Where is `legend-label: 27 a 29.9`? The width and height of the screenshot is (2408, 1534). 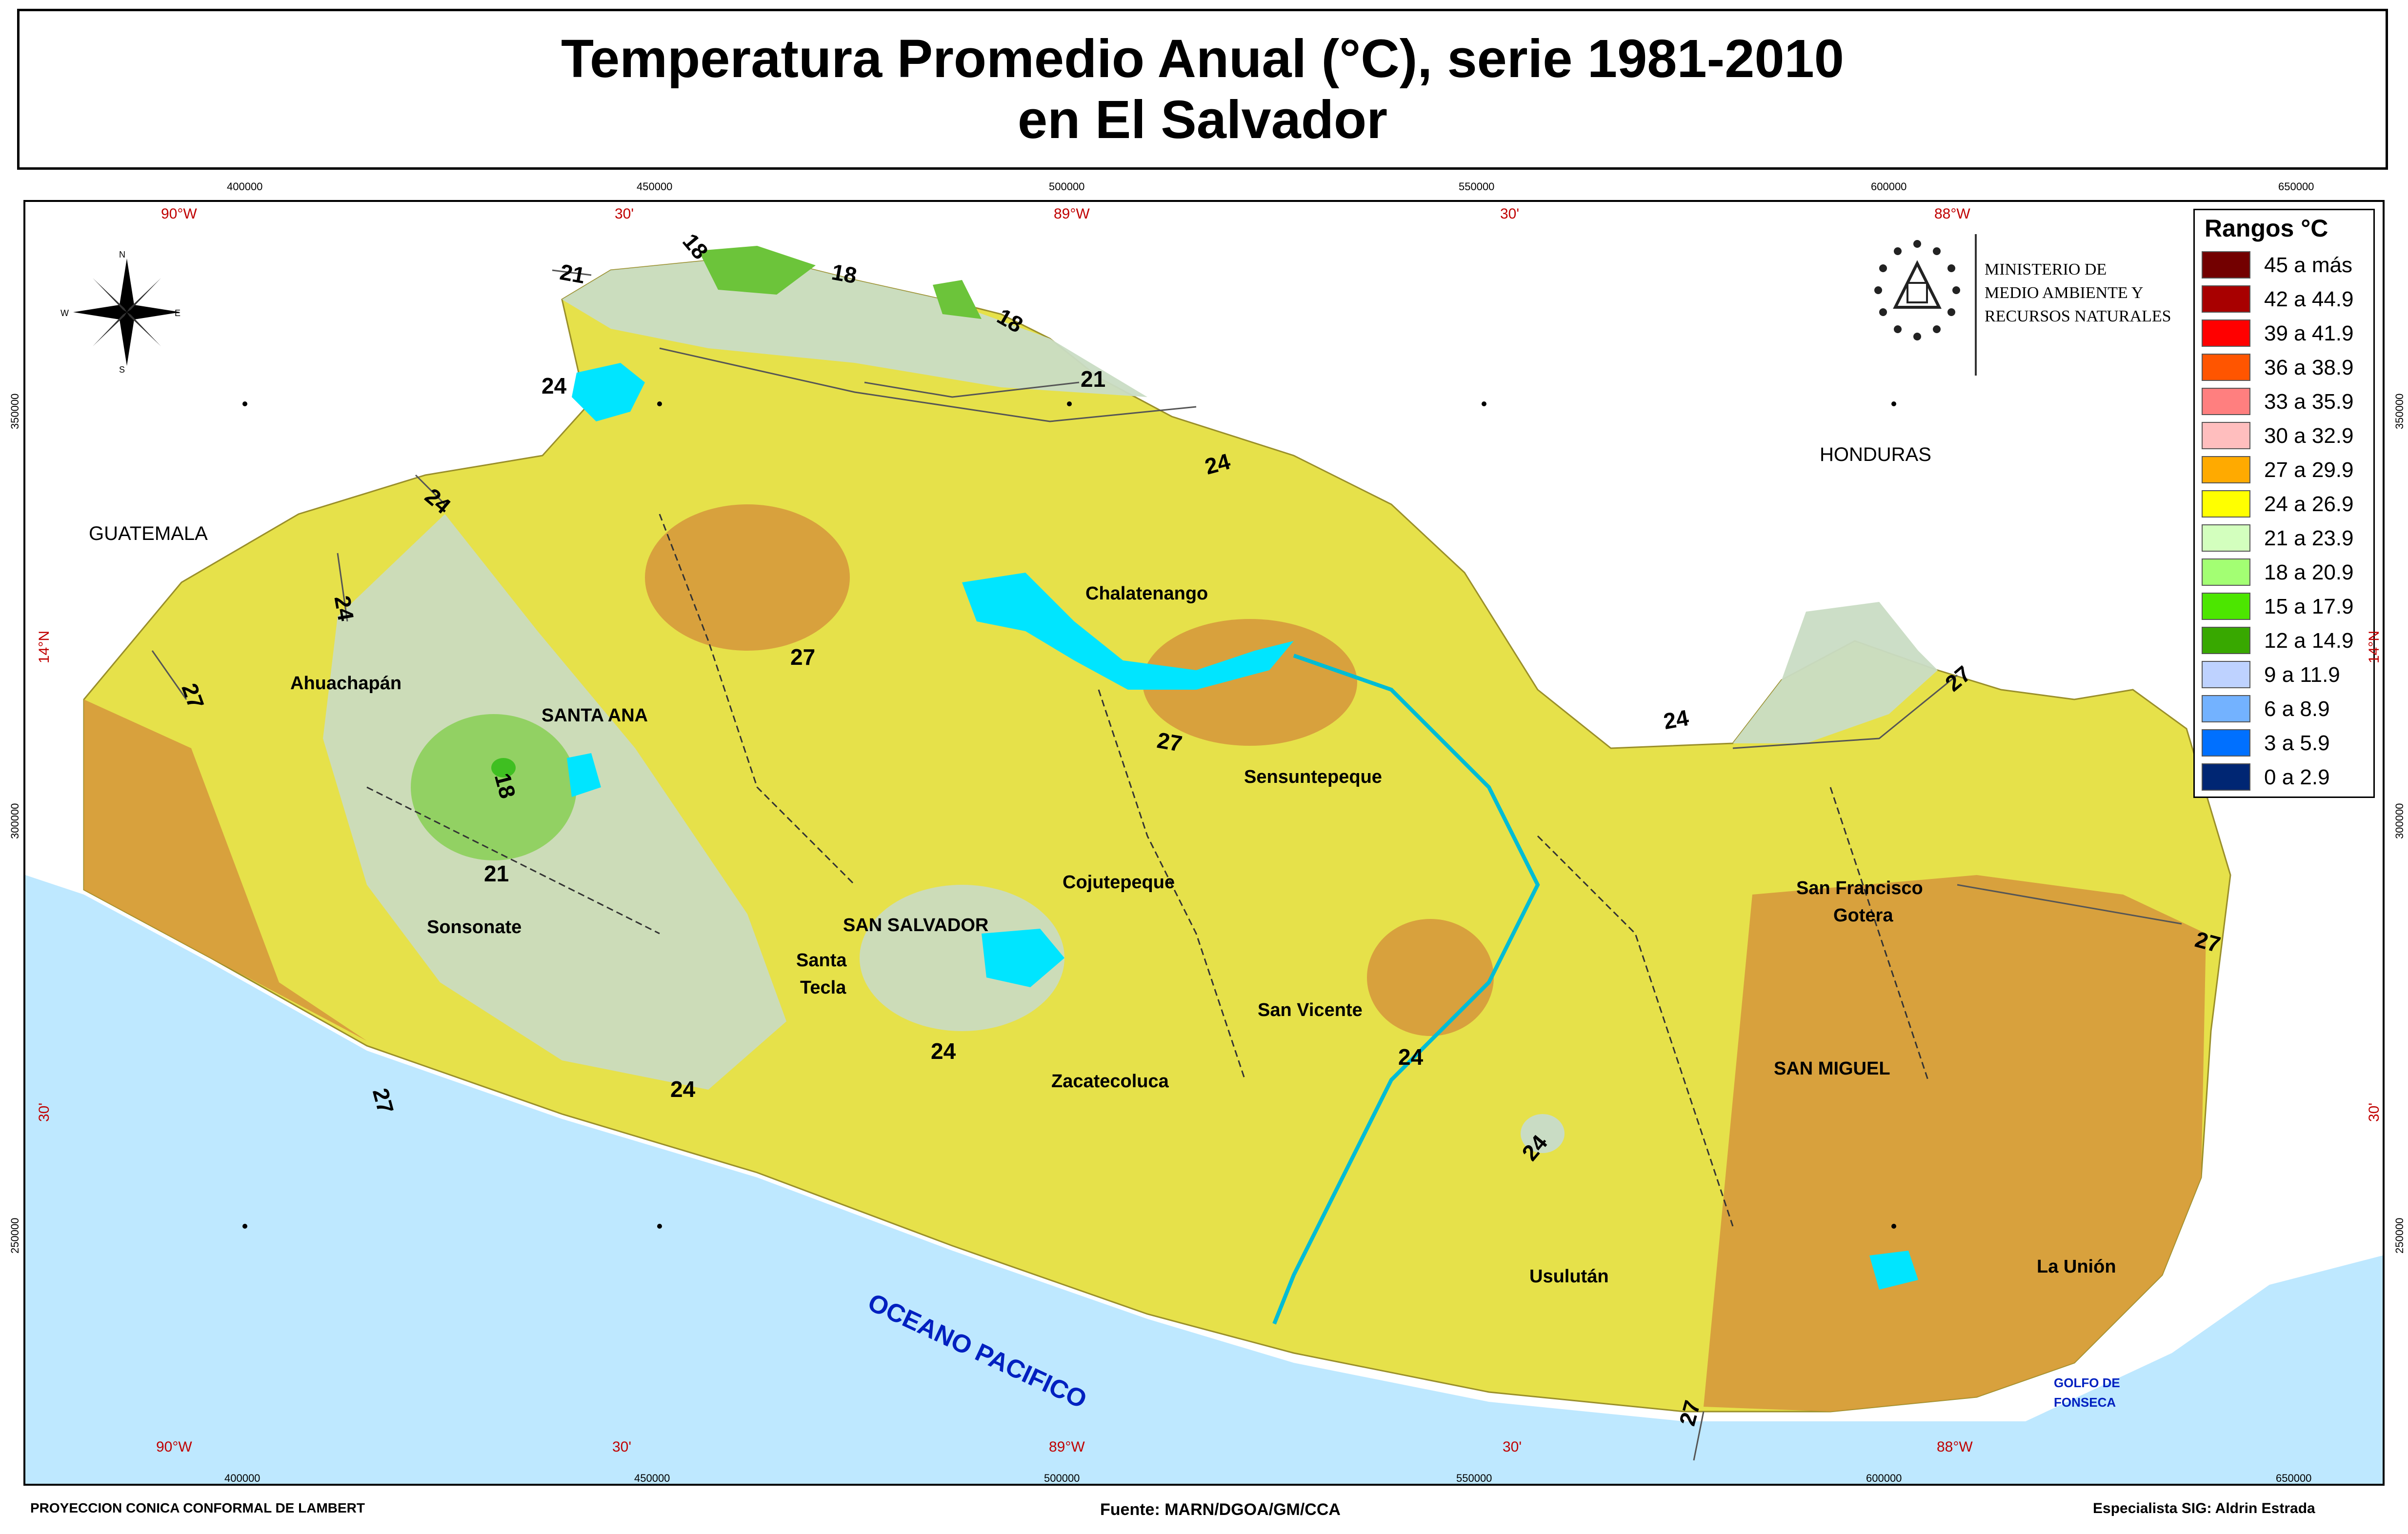
legend-label: 27 a 29.9 is located at coordinates (2309, 470).